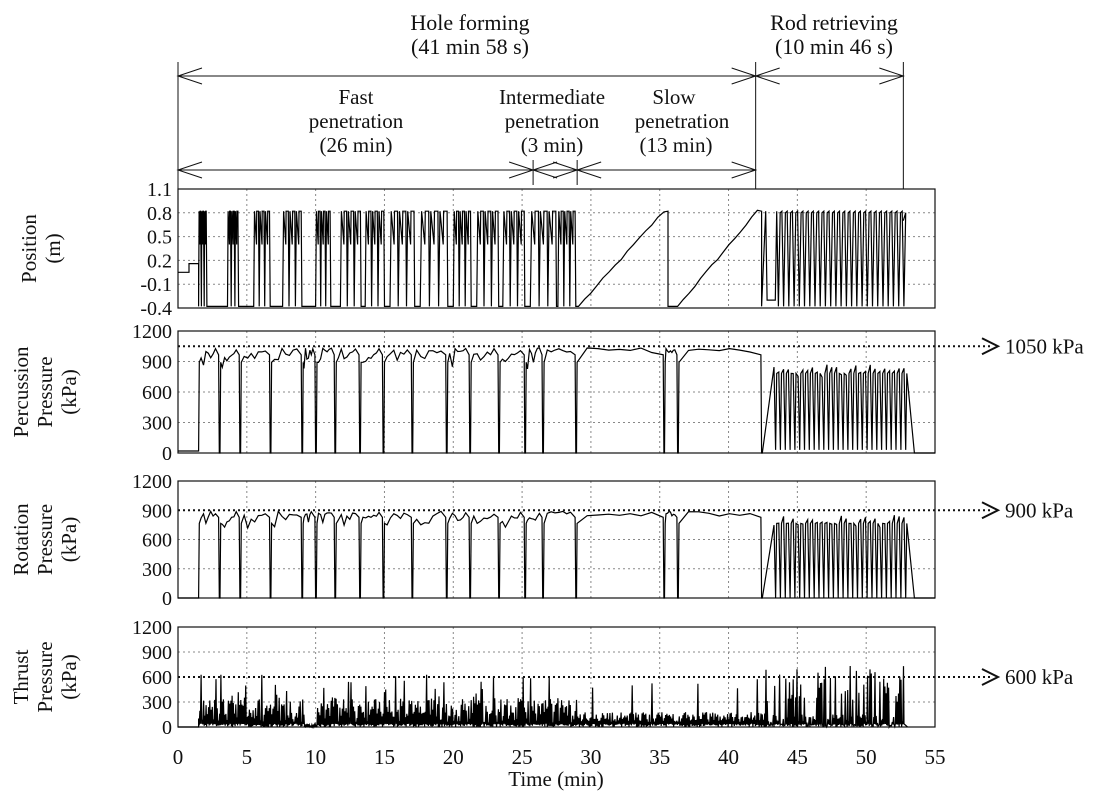  I want to click on x-tick-label: 35, so click(659, 757).